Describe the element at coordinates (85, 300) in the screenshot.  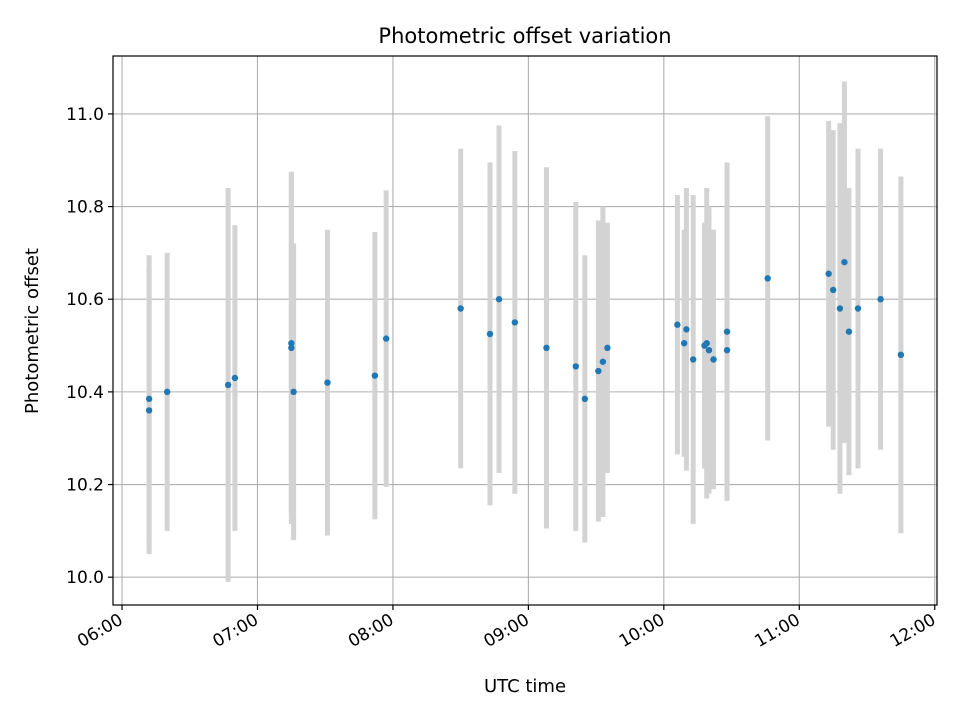
I see `y-tick-label: 10.6` at that location.